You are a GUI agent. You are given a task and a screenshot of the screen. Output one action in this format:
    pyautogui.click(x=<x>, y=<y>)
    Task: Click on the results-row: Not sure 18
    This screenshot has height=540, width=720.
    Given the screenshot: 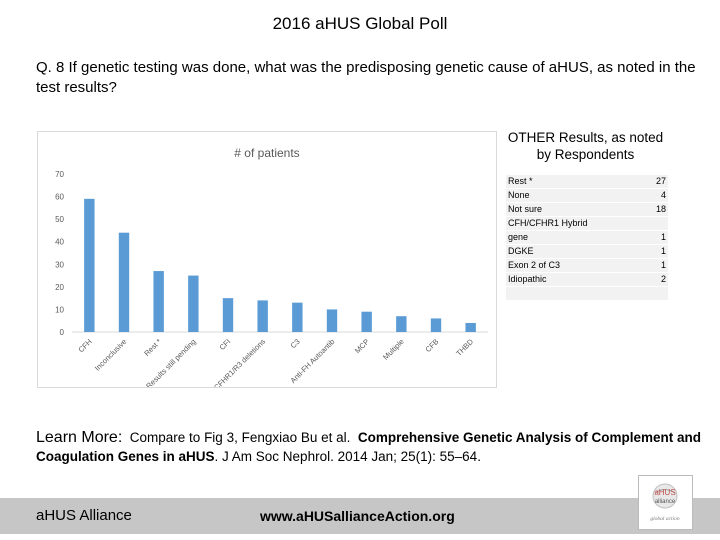 What is the action you would take?
    pyautogui.click(x=587, y=209)
    